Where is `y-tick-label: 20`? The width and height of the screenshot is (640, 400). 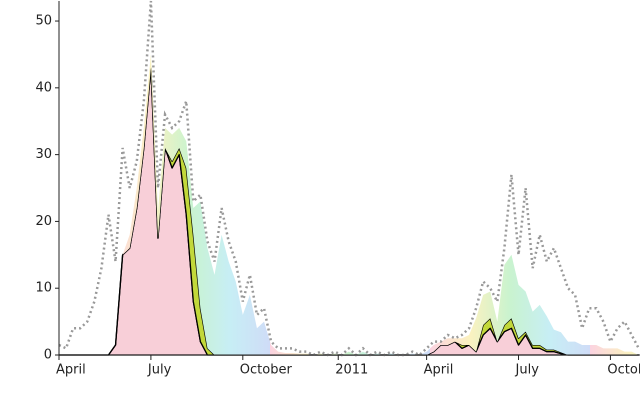
y-tick-label: 20 is located at coordinates (43, 221).